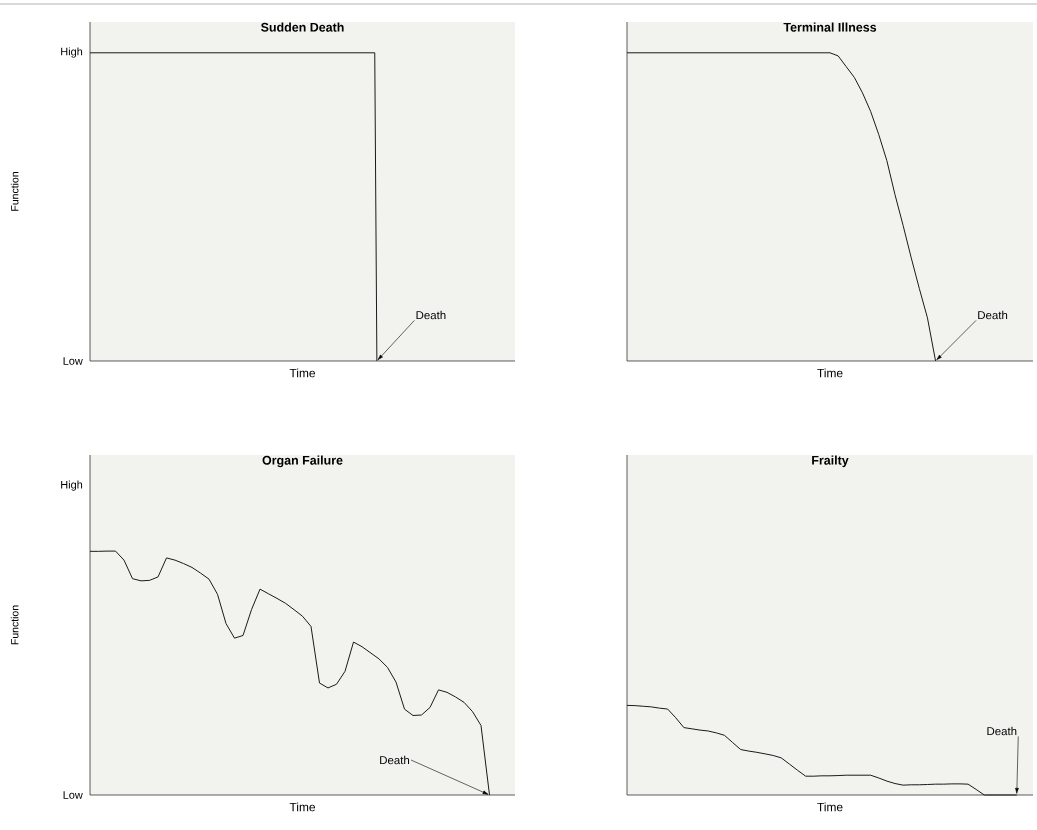  I want to click on chart-title: Terminal Illness, so click(830, 27).